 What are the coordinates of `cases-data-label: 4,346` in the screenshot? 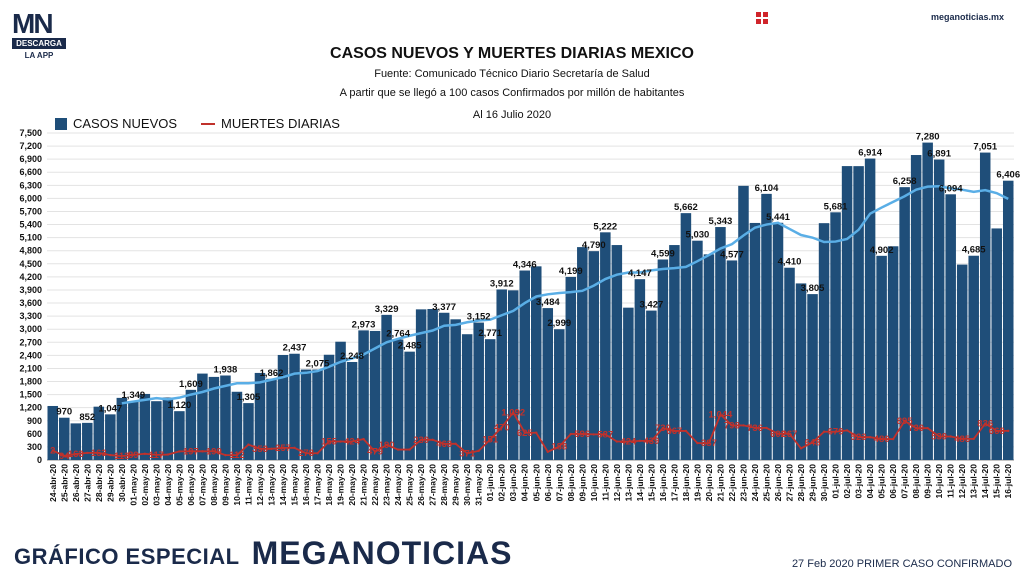 It's located at (525, 265).